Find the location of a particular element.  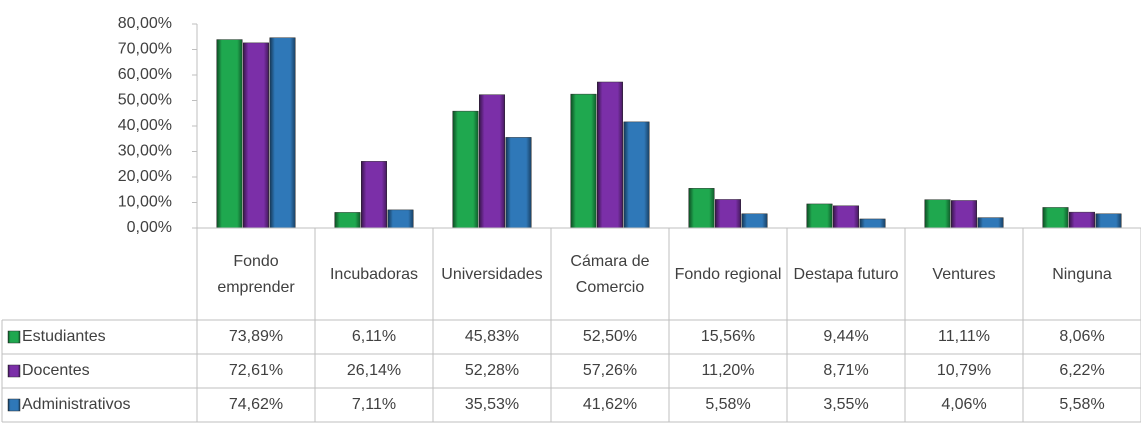

category-label: Destapa futuro is located at coordinates (846, 274).